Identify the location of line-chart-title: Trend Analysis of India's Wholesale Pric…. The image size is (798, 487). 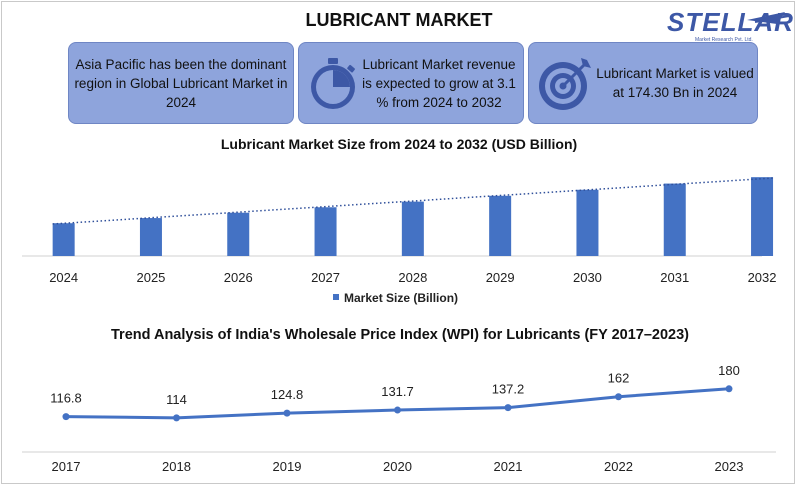
(400, 335).